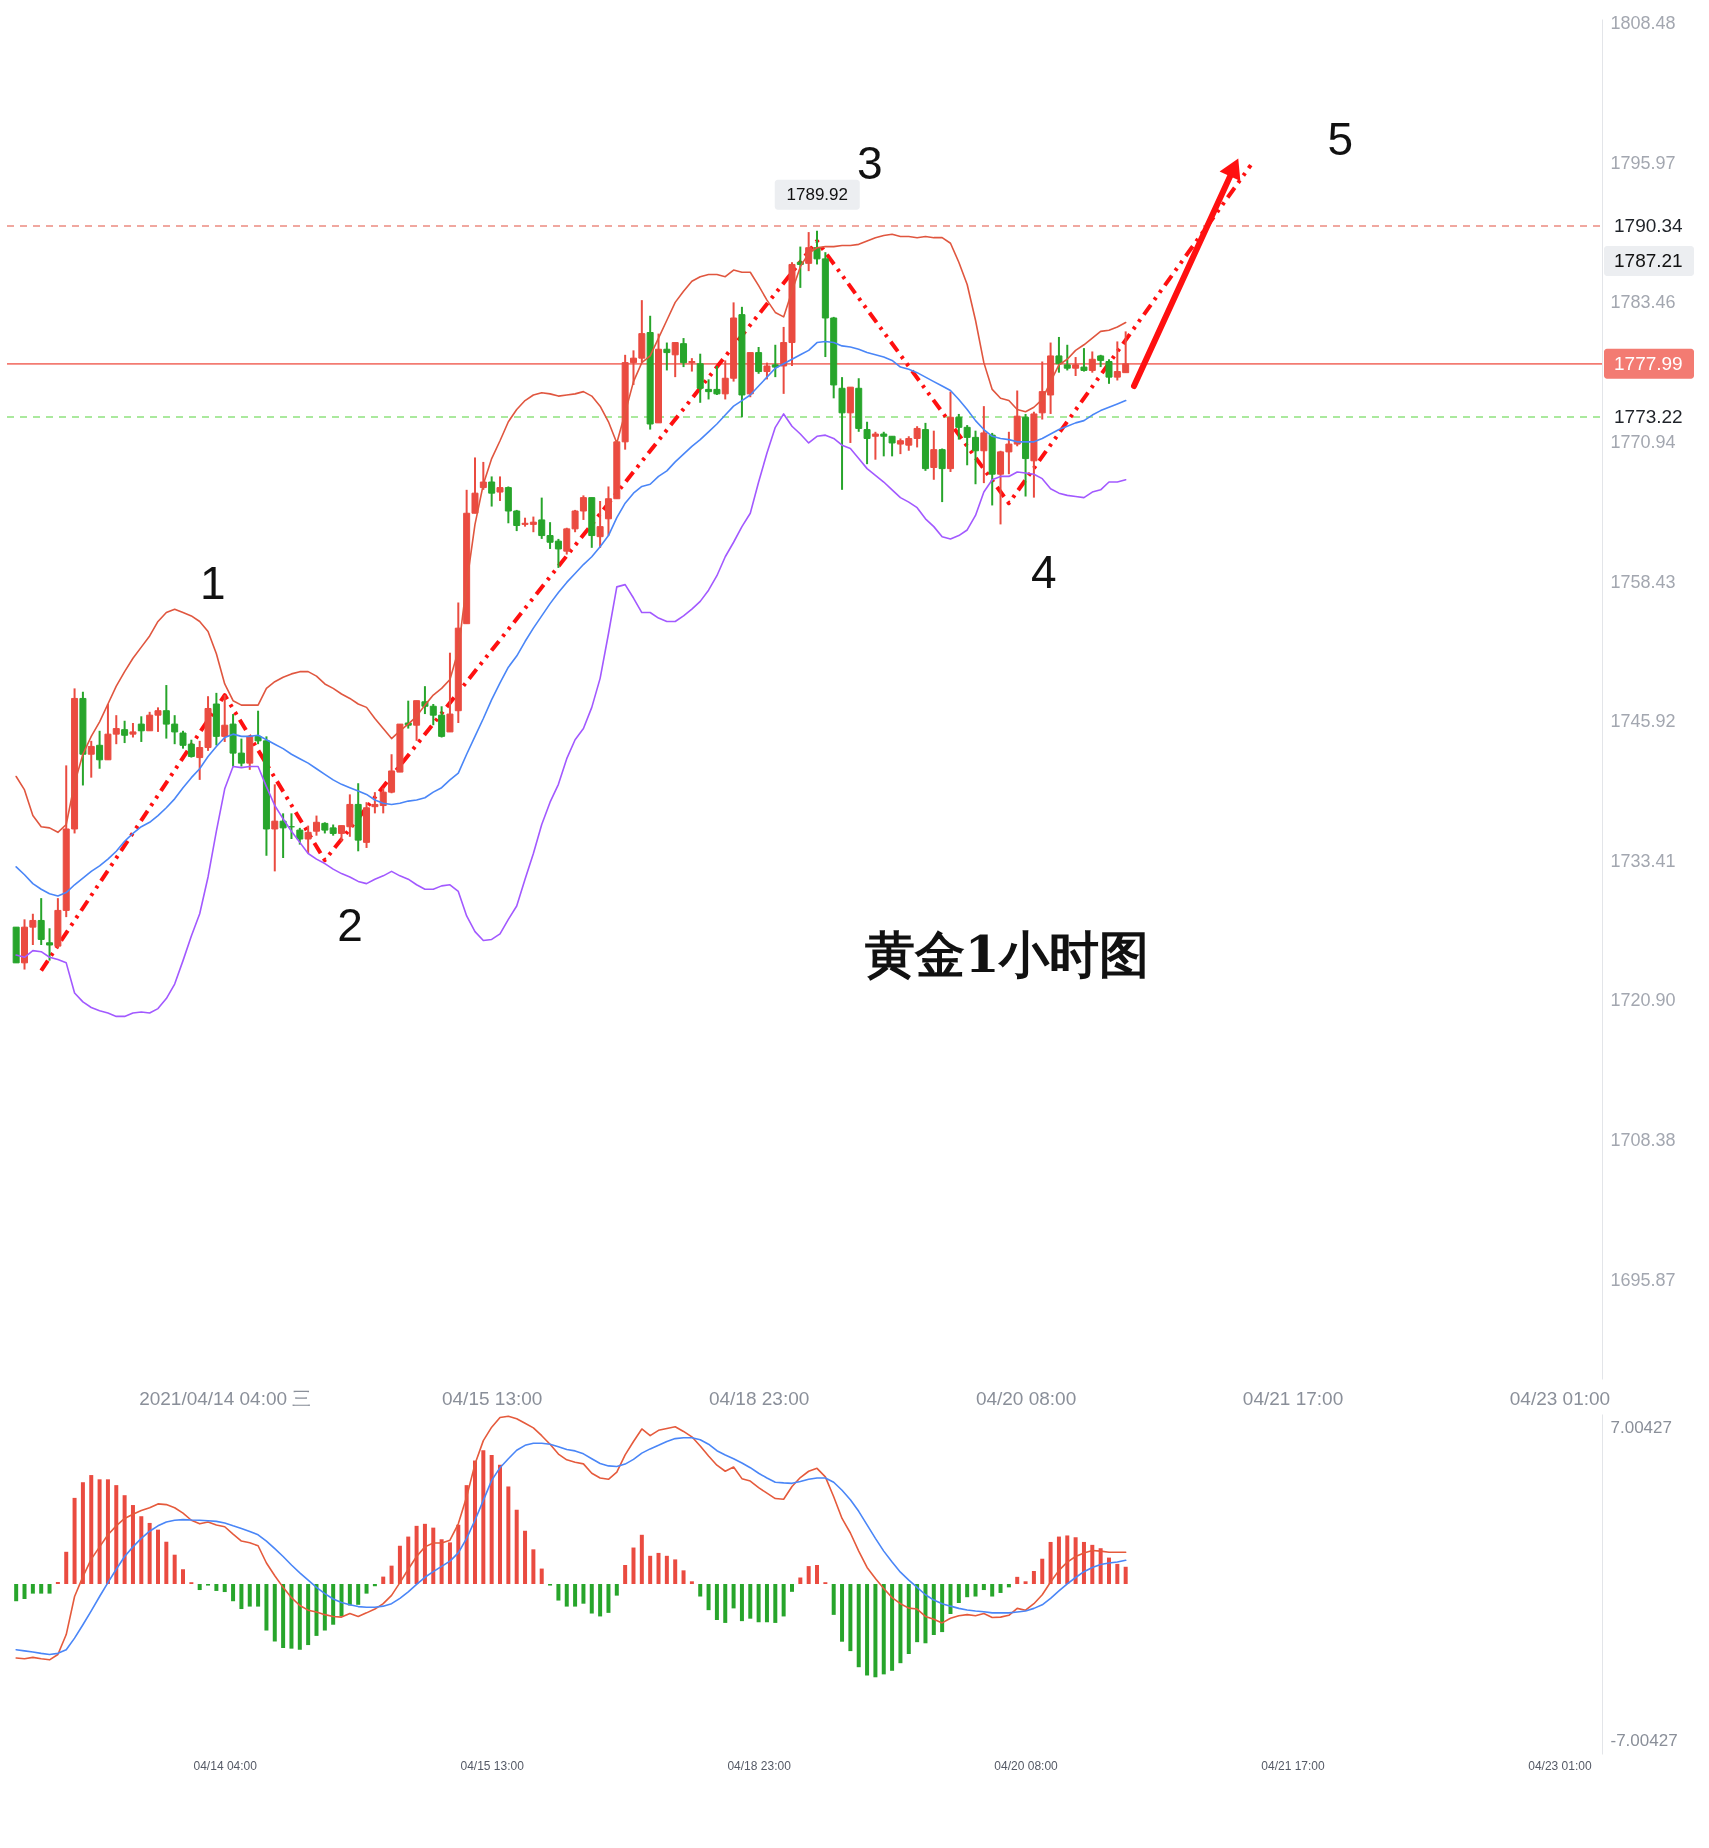 The height and width of the screenshot is (1848, 1709). I want to click on ref-line-label: 1777.99, so click(1648, 363).